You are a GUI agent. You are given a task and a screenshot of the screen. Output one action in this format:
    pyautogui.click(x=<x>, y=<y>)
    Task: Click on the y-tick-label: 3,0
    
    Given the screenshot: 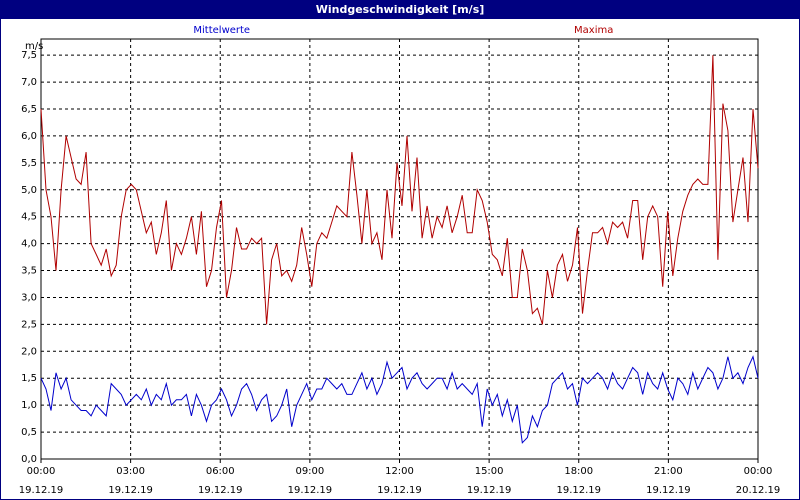 What is the action you would take?
    pyautogui.click(x=29, y=297)
    